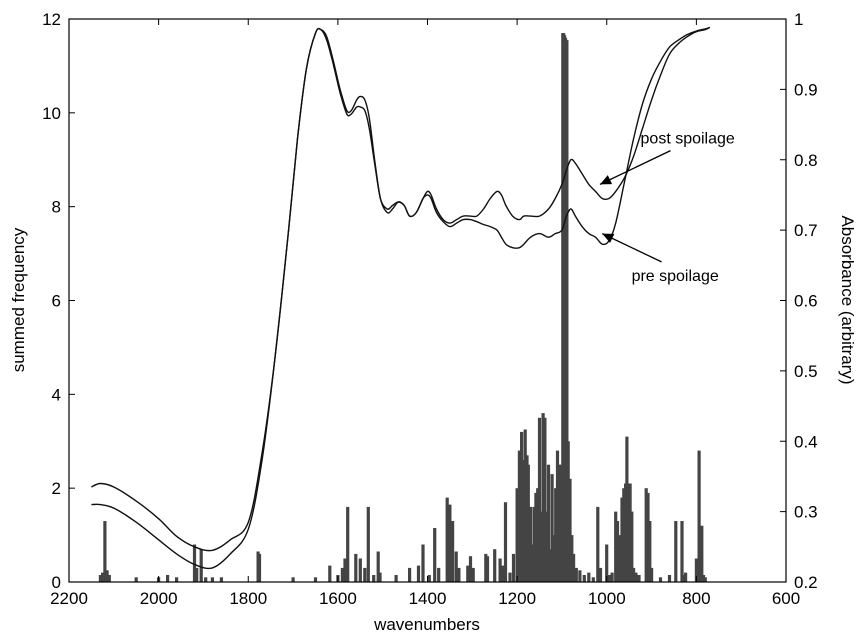 This screenshot has height=636, width=859. Describe the element at coordinates (159, 598) in the screenshot. I see `x-tick-label: 2000` at that location.